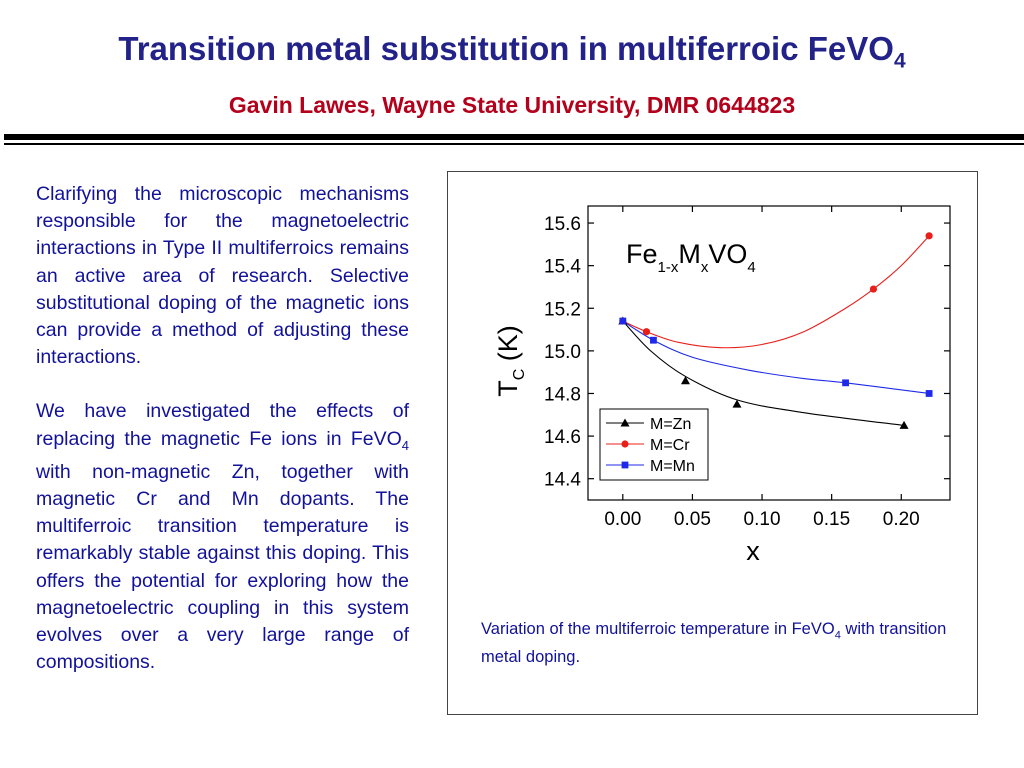  Describe the element at coordinates (776, 292) in the screenshot. I see `fit-line-m-cr` at that location.